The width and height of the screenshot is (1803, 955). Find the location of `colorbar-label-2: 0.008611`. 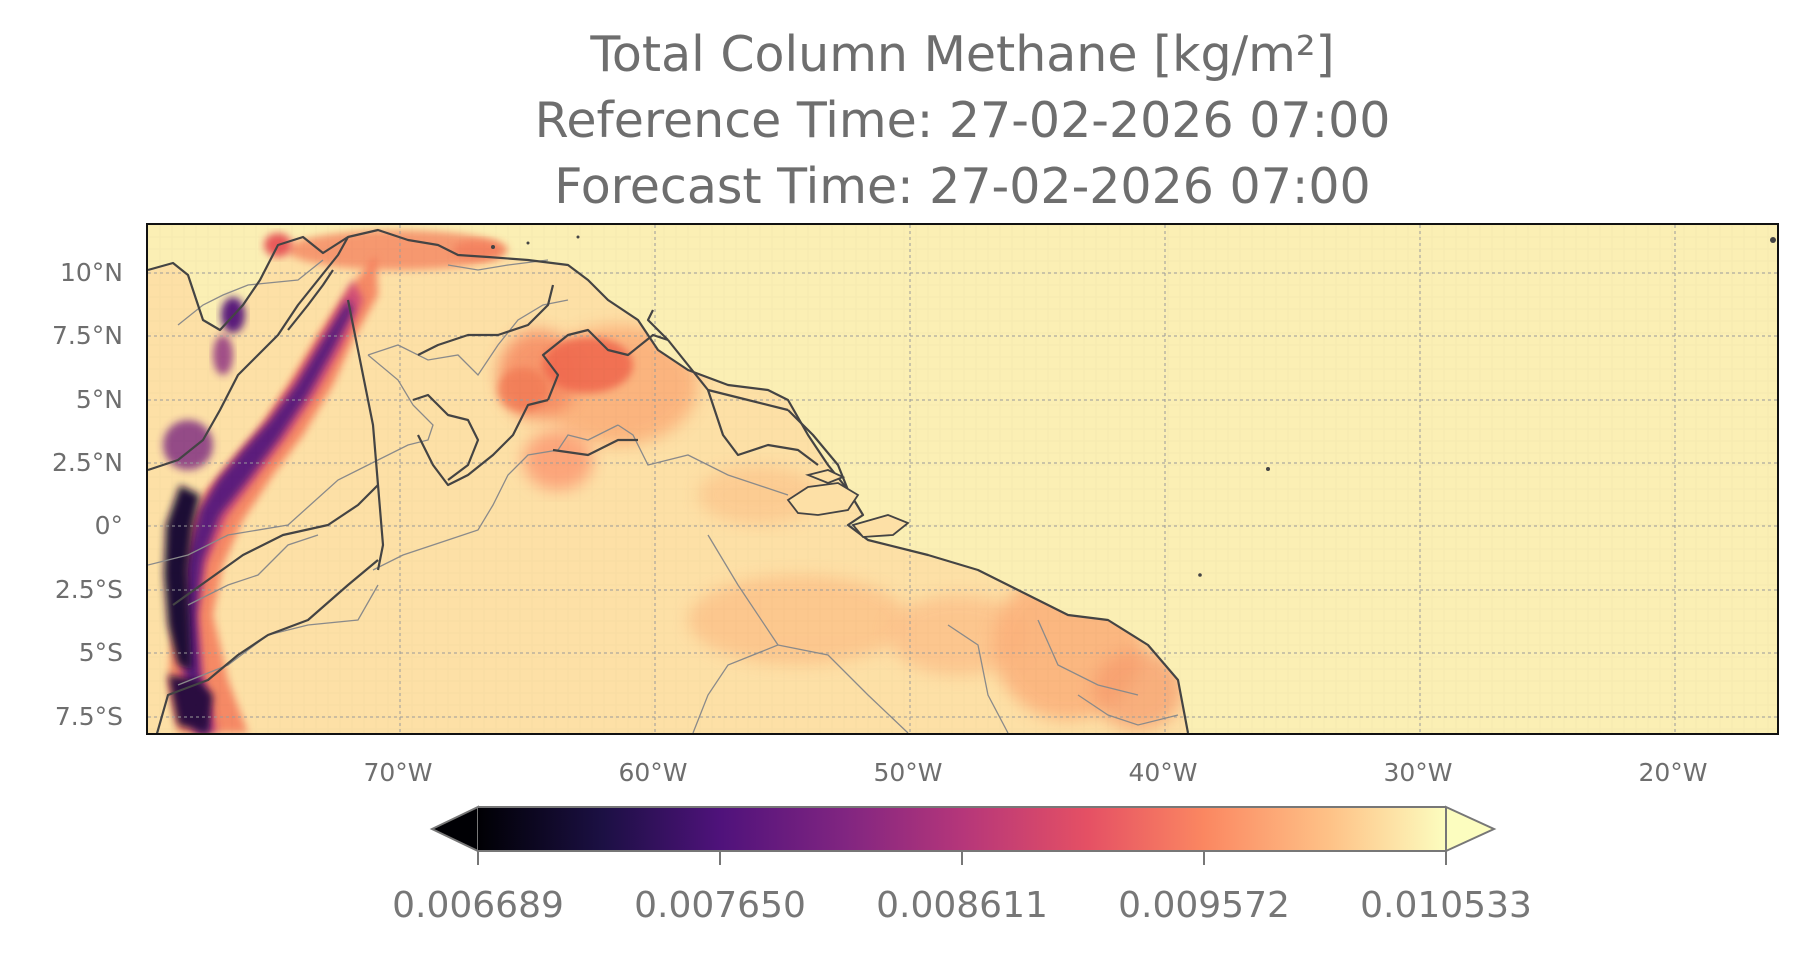

colorbar-label-2: 0.008611 is located at coordinates (962, 905).